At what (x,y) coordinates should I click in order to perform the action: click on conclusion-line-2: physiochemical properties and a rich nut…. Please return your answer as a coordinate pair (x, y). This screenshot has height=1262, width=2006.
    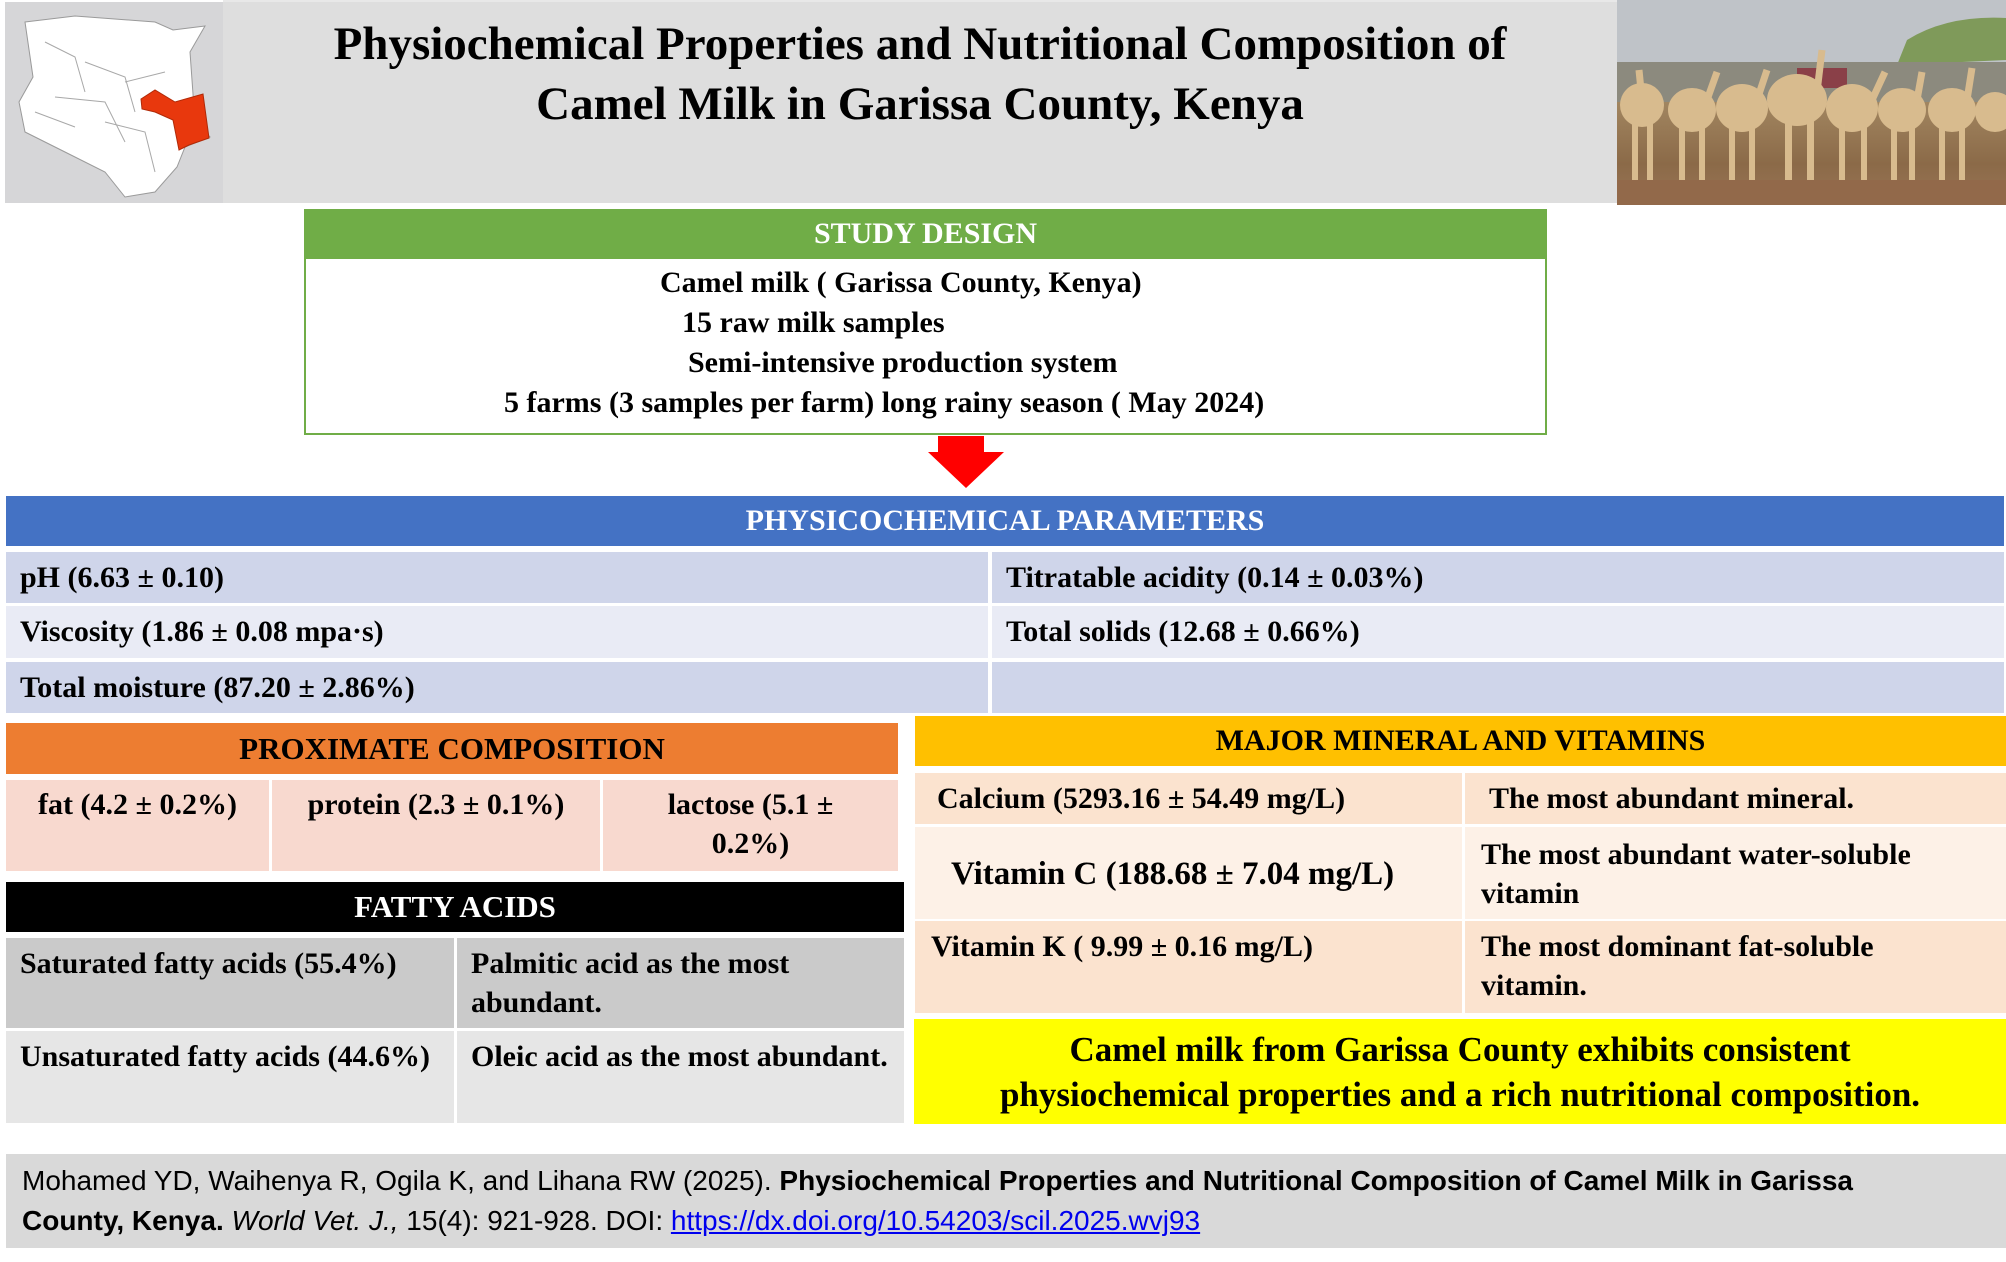
    Looking at the image, I should click on (1460, 1094).